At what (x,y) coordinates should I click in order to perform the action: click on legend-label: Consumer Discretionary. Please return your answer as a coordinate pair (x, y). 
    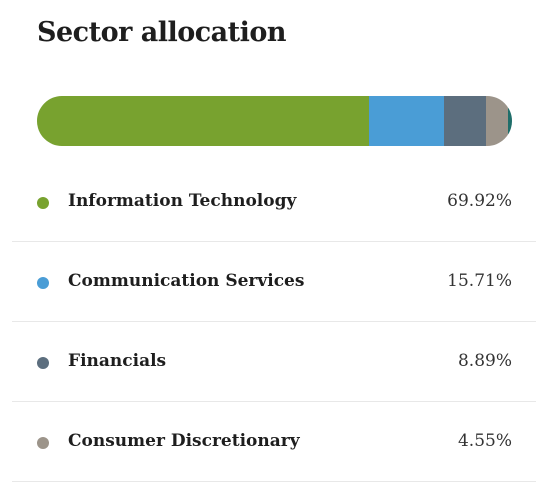
    Looking at the image, I should click on (184, 441).